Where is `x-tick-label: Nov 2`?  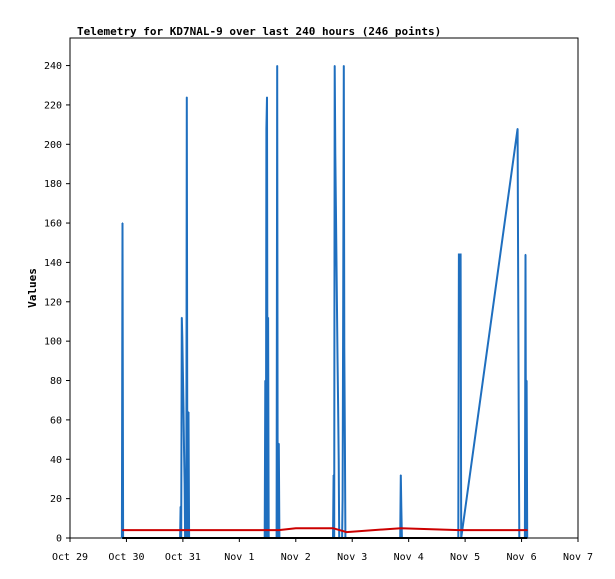
x-tick-label: Nov 2 is located at coordinates (296, 557).